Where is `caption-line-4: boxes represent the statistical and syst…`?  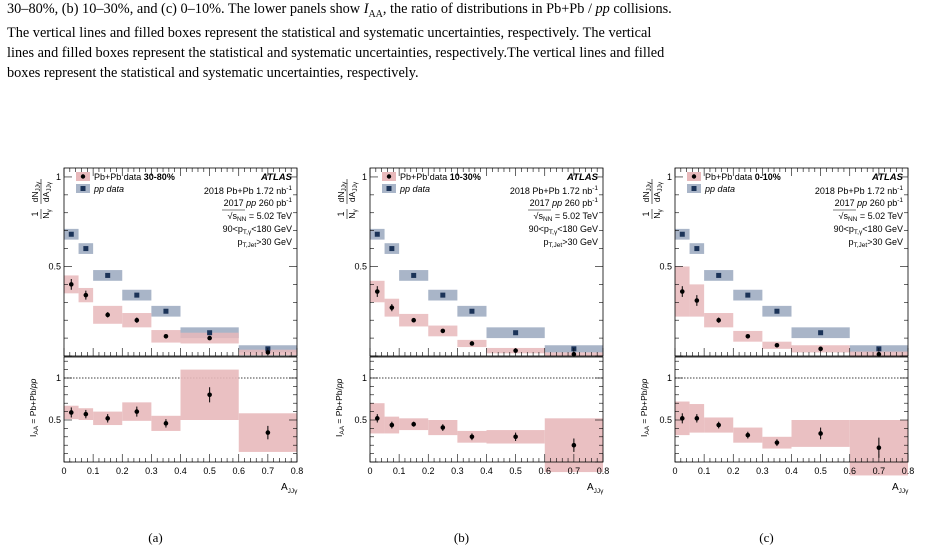 caption-line-4: boxes represent the statistical and syst… is located at coordinates (213, 72).